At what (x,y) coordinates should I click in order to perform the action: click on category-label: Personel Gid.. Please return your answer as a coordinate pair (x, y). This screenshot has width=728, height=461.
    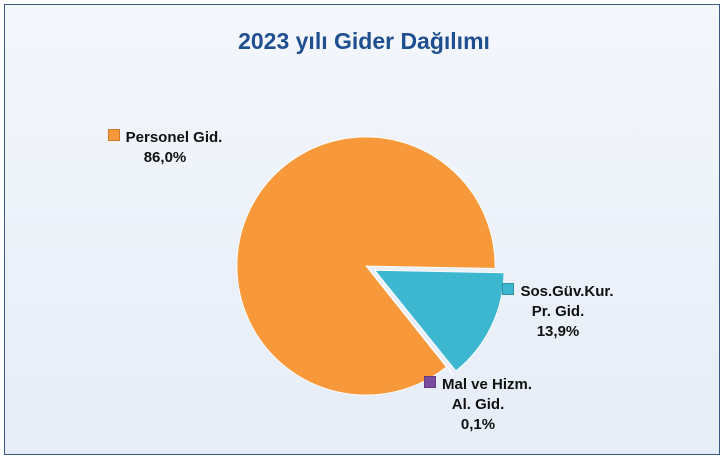
    Looking at the image, I should click on (174, 137).